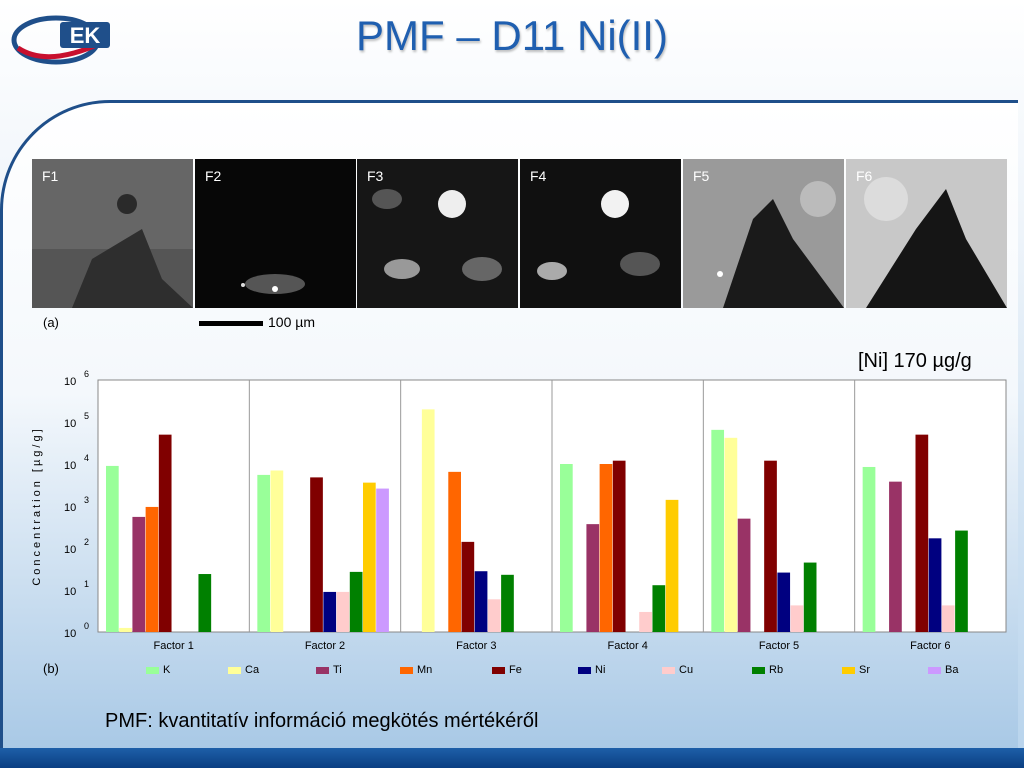 This screenshot has width=1024, height=768. I want to click on map-label-f1: F1, so click(50, 176).